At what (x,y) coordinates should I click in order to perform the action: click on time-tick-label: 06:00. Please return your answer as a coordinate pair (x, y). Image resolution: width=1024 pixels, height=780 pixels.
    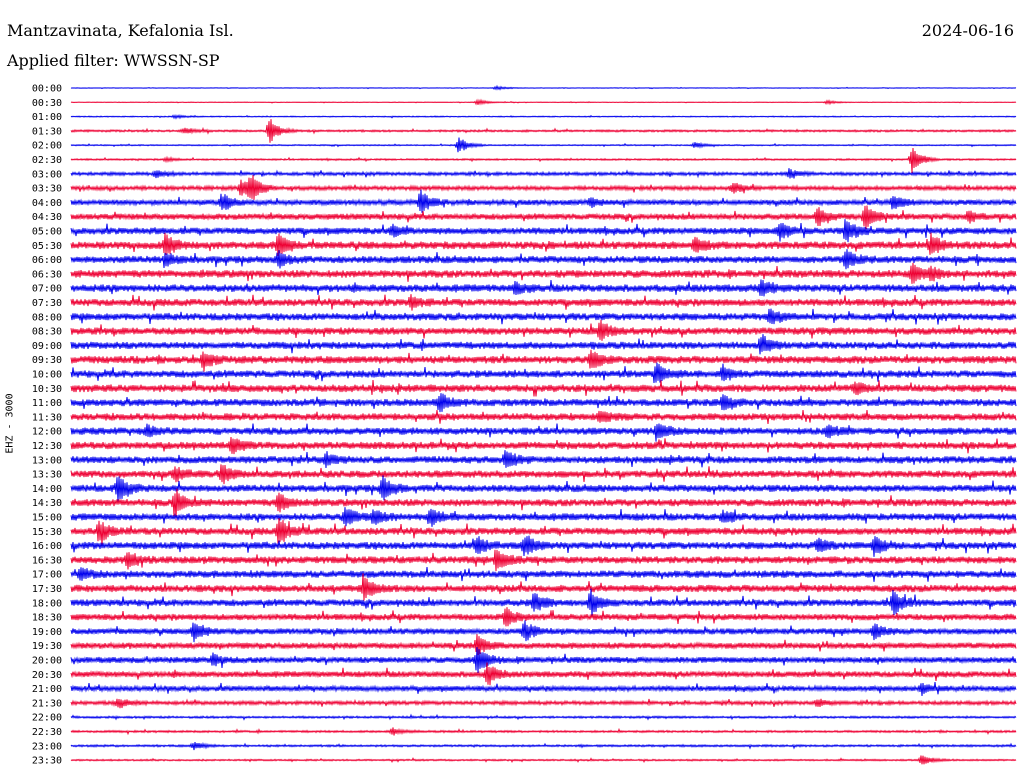
    Looking at the image, I should click on (47, 260).